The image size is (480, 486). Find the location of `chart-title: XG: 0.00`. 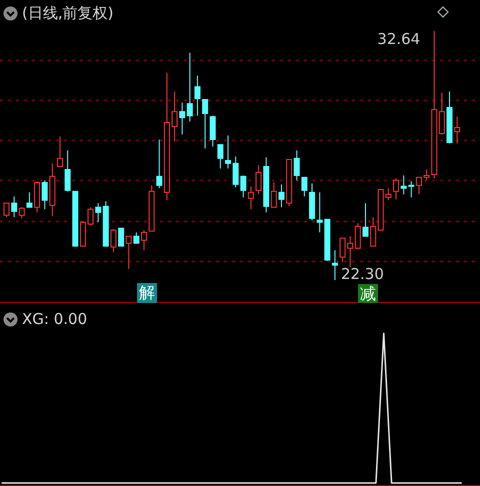

chart-title: XG: 0.00 is located at coordinates (55, 319).